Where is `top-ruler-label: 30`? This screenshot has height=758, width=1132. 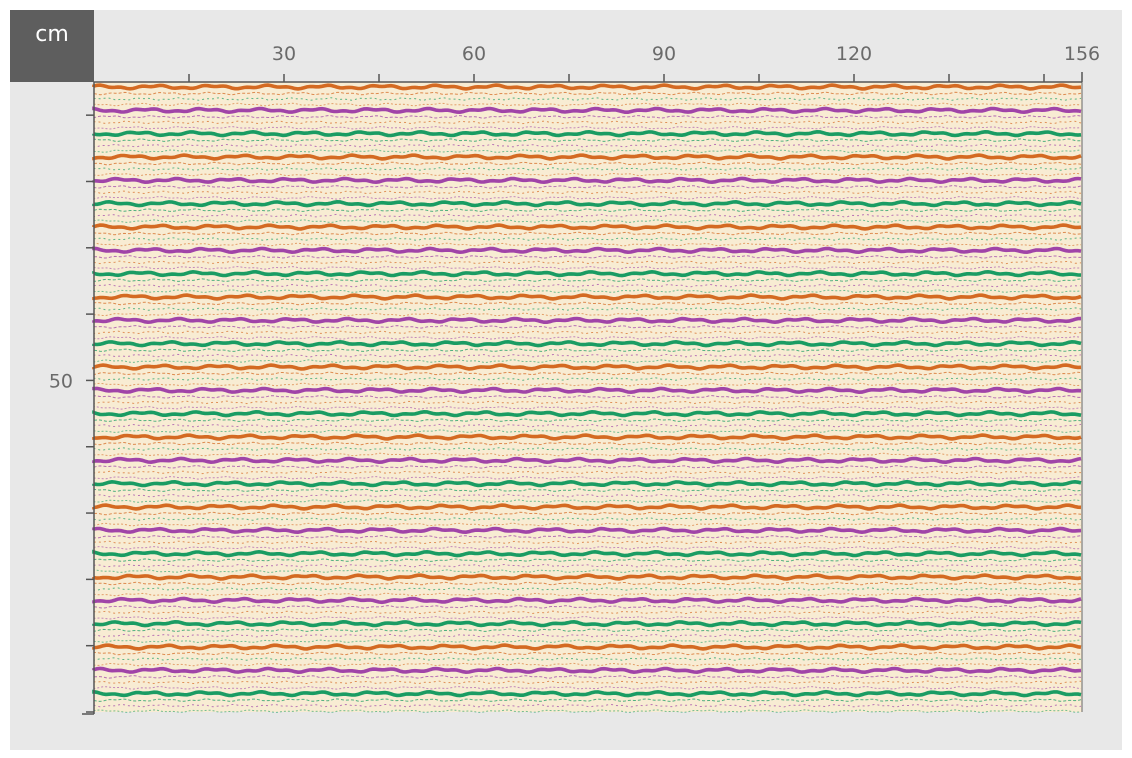
top-ruler-label: 30 is located at coordinates (284, 54).